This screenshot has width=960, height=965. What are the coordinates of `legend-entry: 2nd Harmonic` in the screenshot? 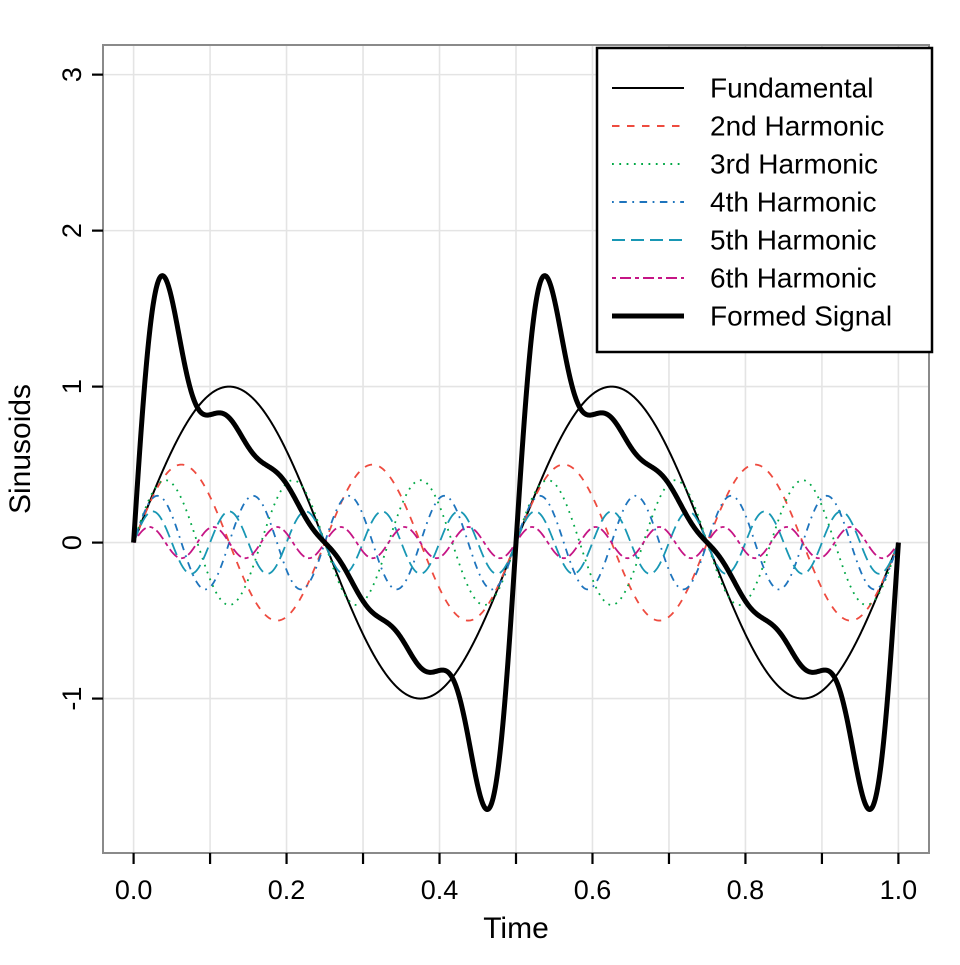 It's located at (748, 126).